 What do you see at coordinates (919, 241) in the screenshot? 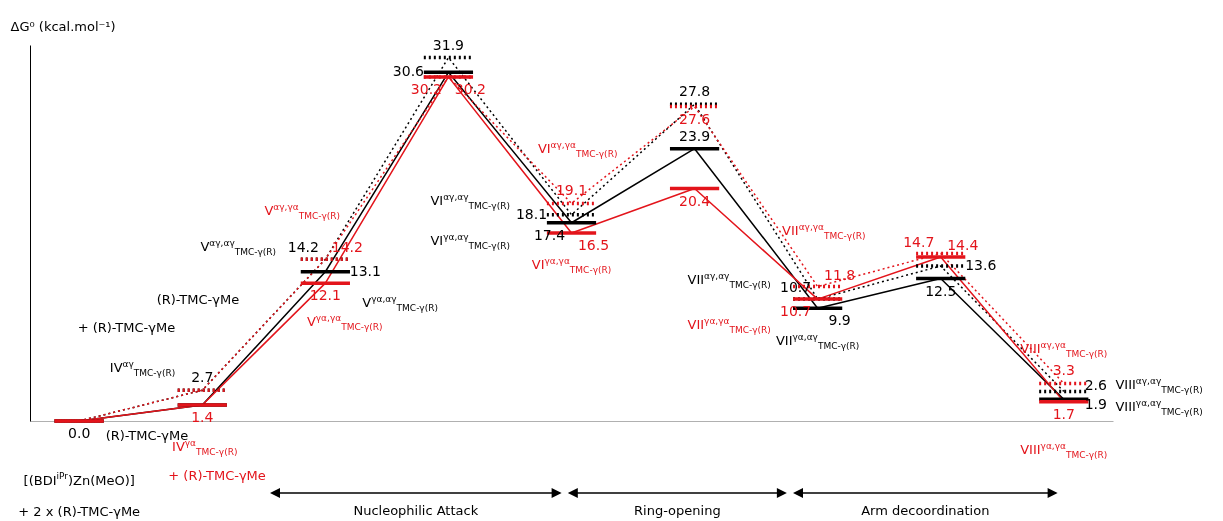
I see `data-label: 14.7` at bounding box center [919, 241].